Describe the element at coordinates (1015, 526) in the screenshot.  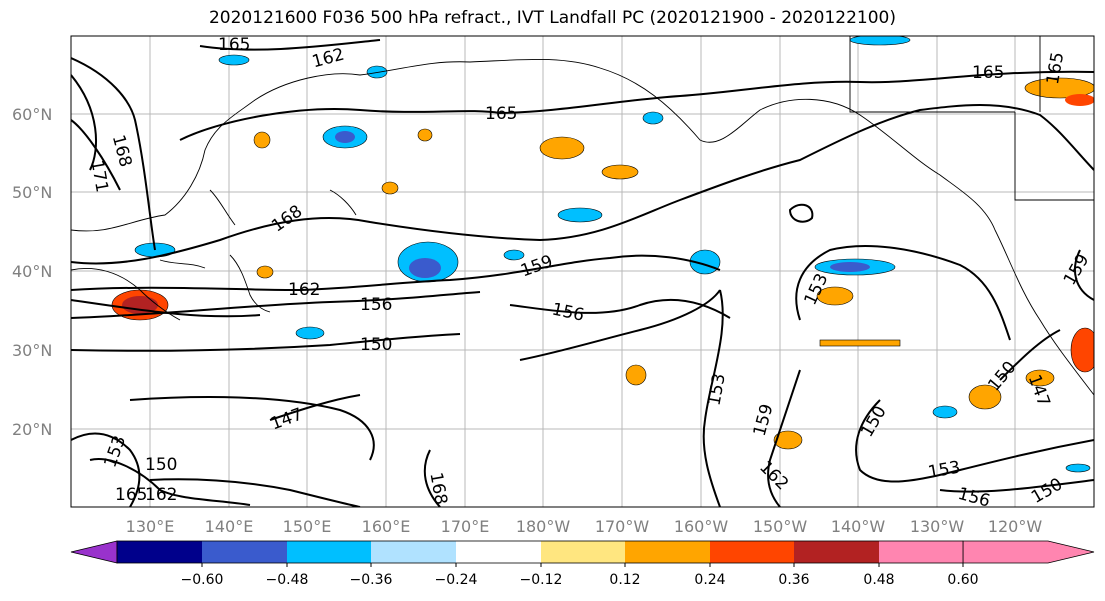
I see `lon-label: 120°W` at that location.